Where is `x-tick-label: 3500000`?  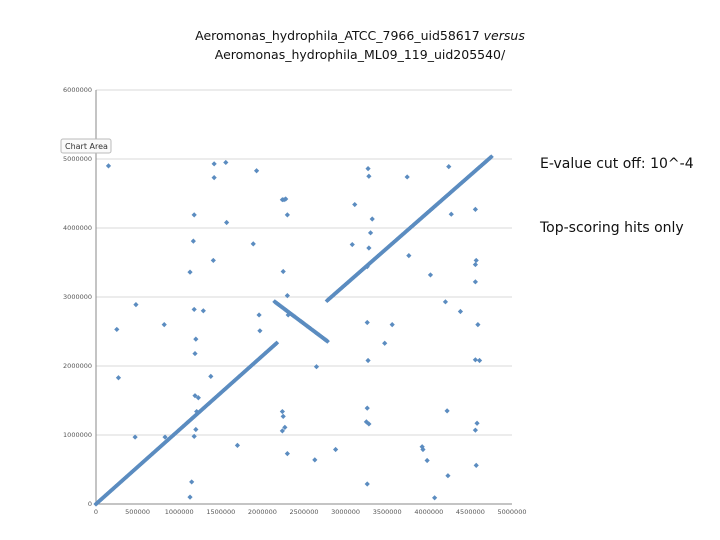
x-tick-label: 3500000 is located at coordinates (387, 512).